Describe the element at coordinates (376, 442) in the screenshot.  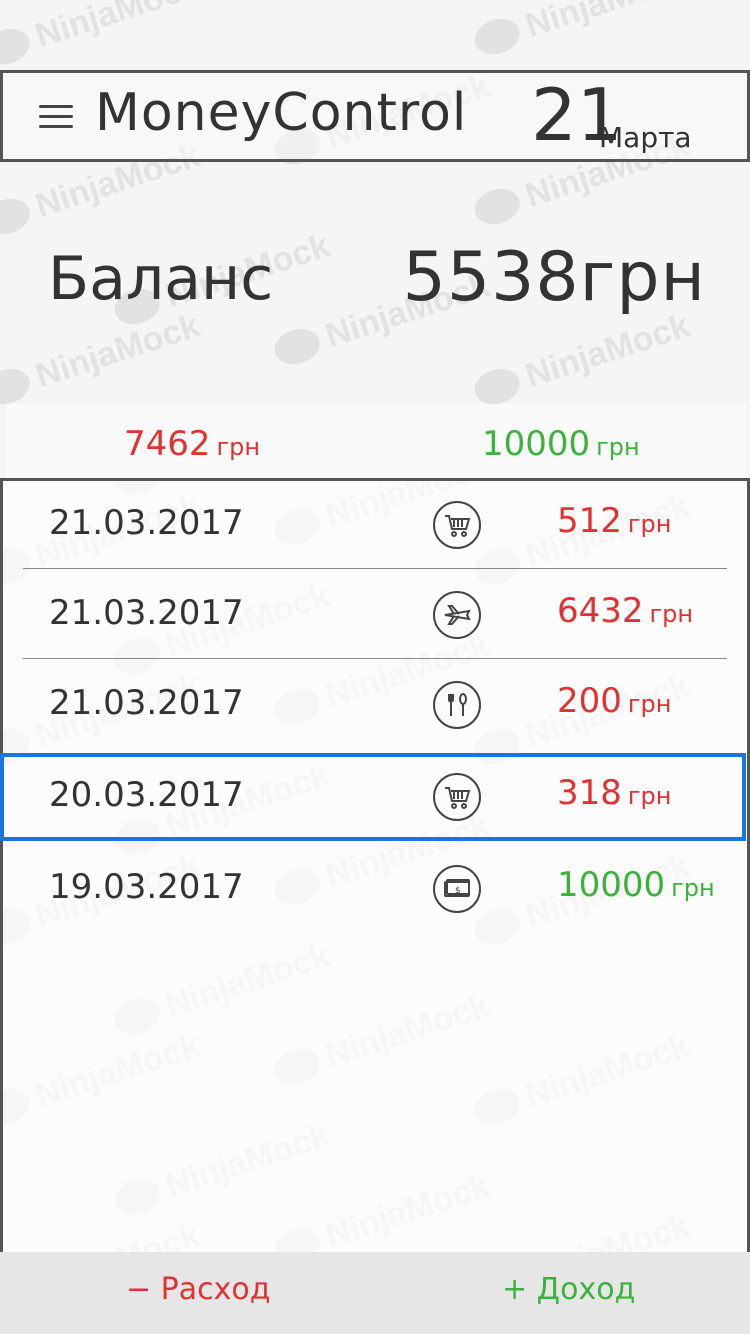
I see `summary-bar: 7462 грн 10000 грн` at that location.